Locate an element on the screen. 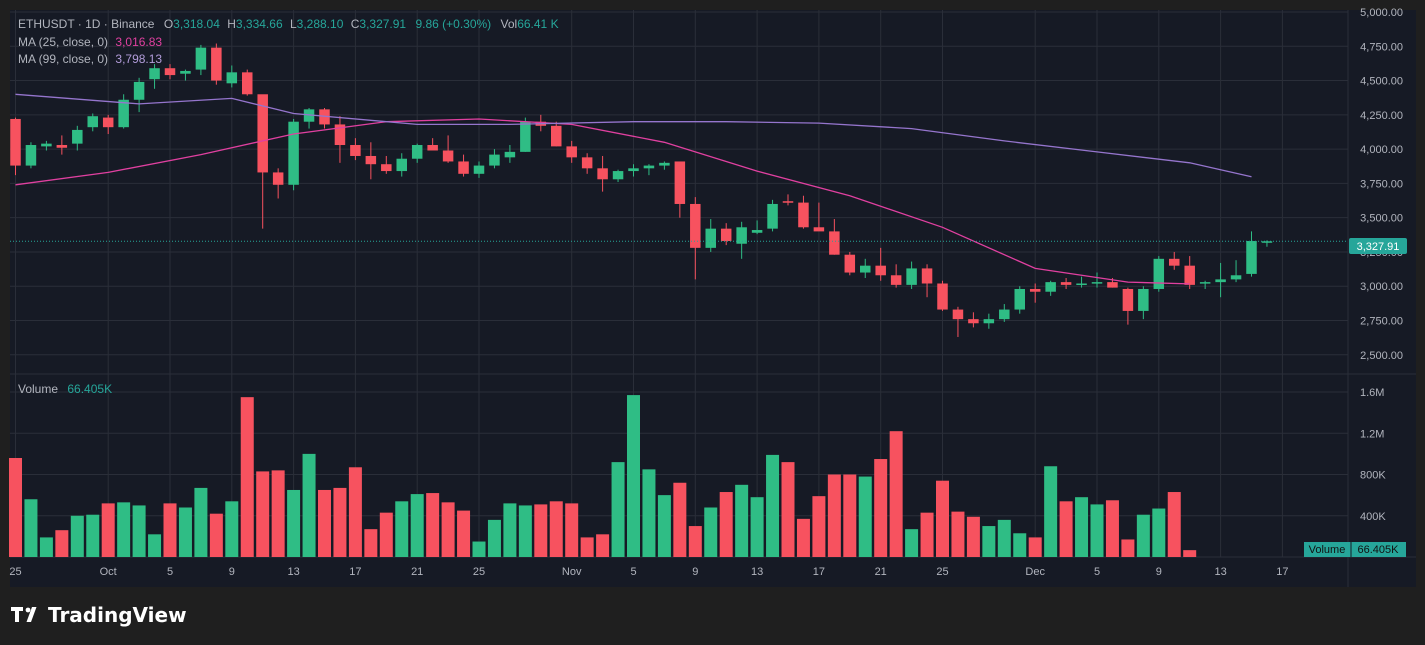 The image size is (1425, 645). time-tick-label: 21 is located at coordinates (417, 572).